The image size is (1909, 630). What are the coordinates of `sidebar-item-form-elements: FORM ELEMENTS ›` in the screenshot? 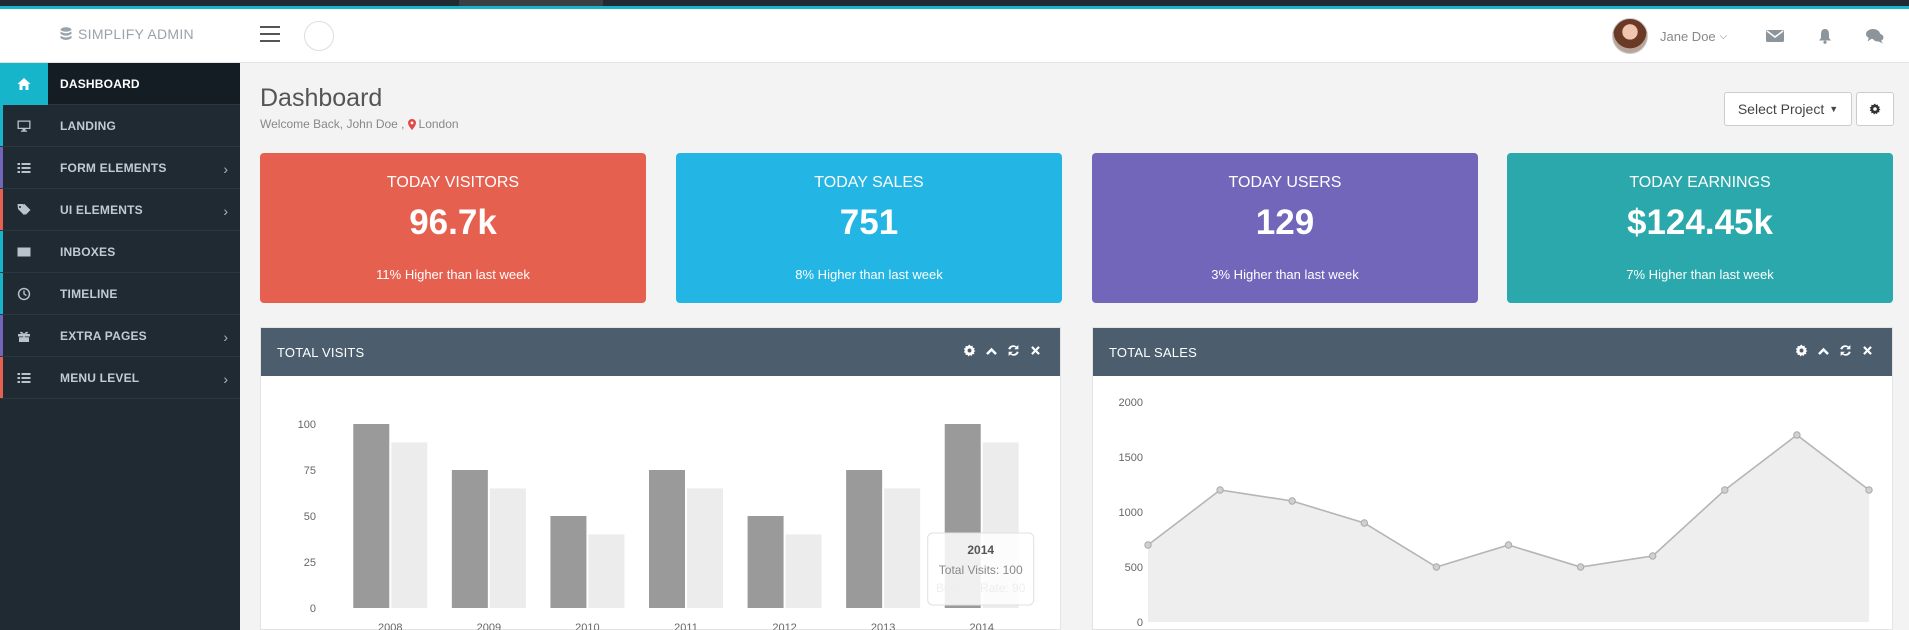 It's located at (120, 168).